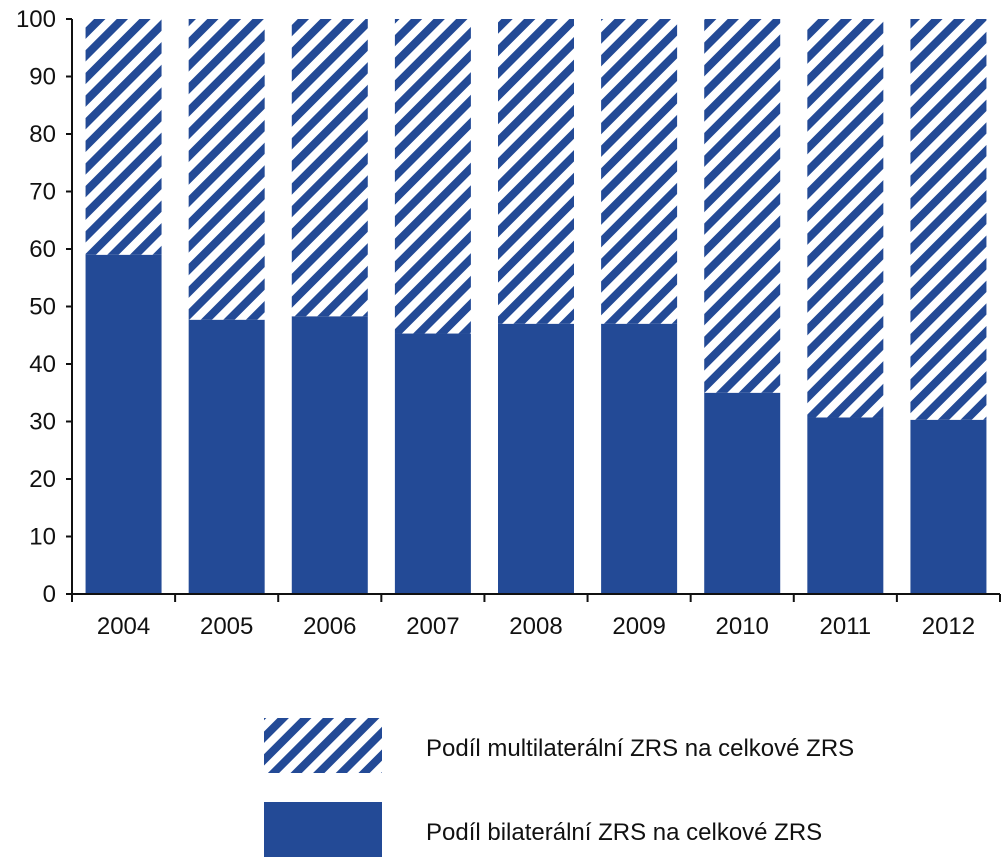 This screenshot has height=862, width=1003. I want to click on y-tick-label-100: 100, so click(36, 19).